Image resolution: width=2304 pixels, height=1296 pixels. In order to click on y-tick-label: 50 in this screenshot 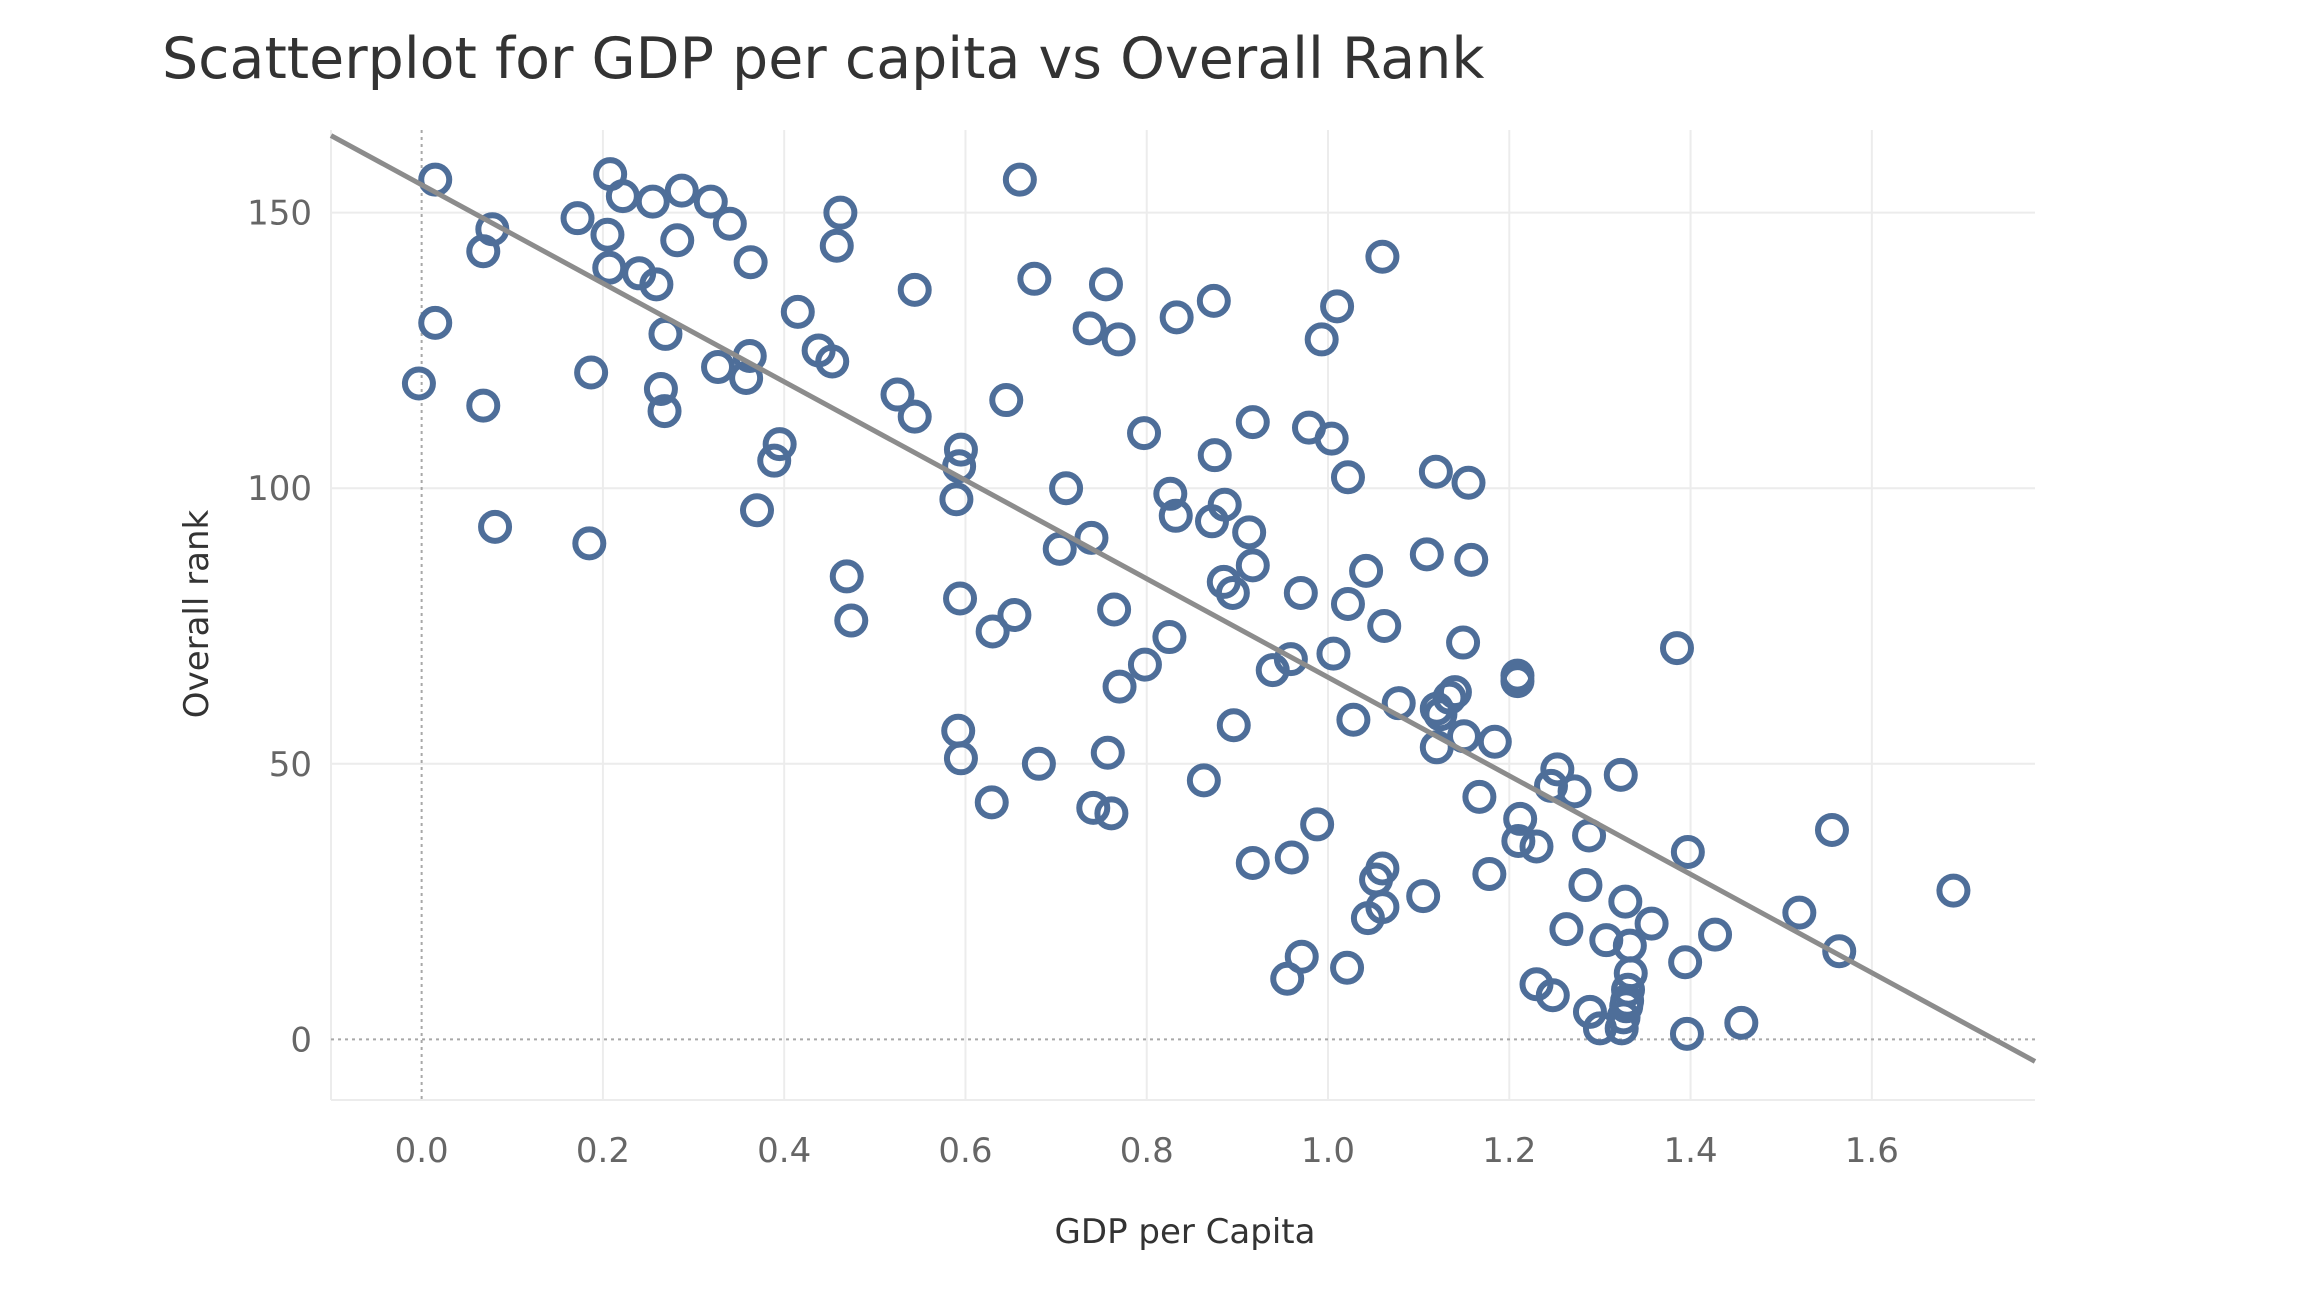, I will do `click(290, 765)`.